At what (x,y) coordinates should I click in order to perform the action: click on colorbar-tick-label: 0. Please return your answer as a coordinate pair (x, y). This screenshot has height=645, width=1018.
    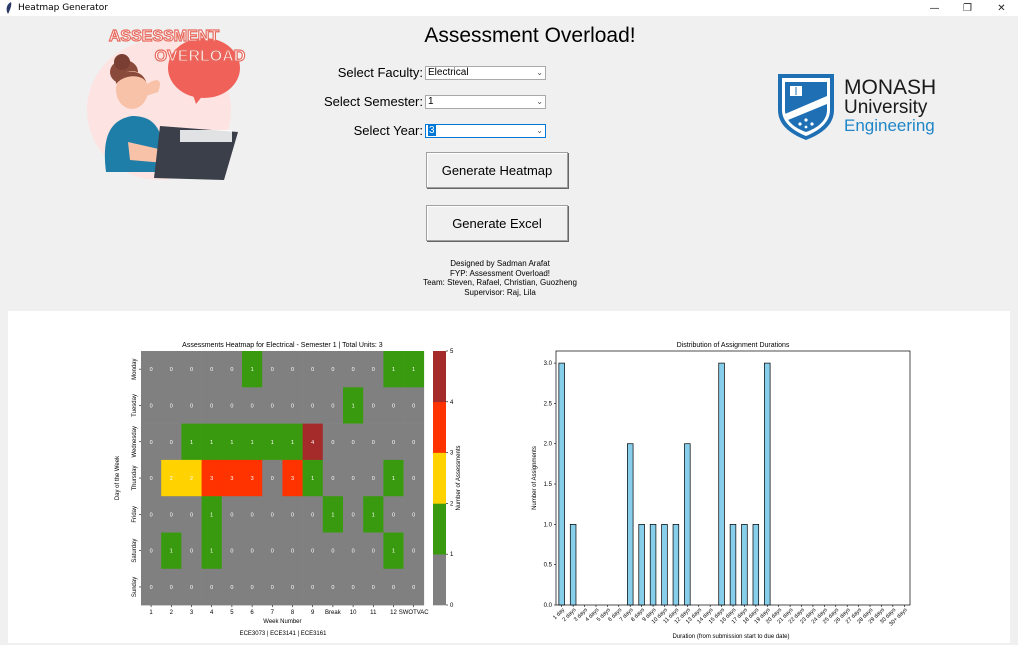
    Looking at the image, I should click on (452, 606).